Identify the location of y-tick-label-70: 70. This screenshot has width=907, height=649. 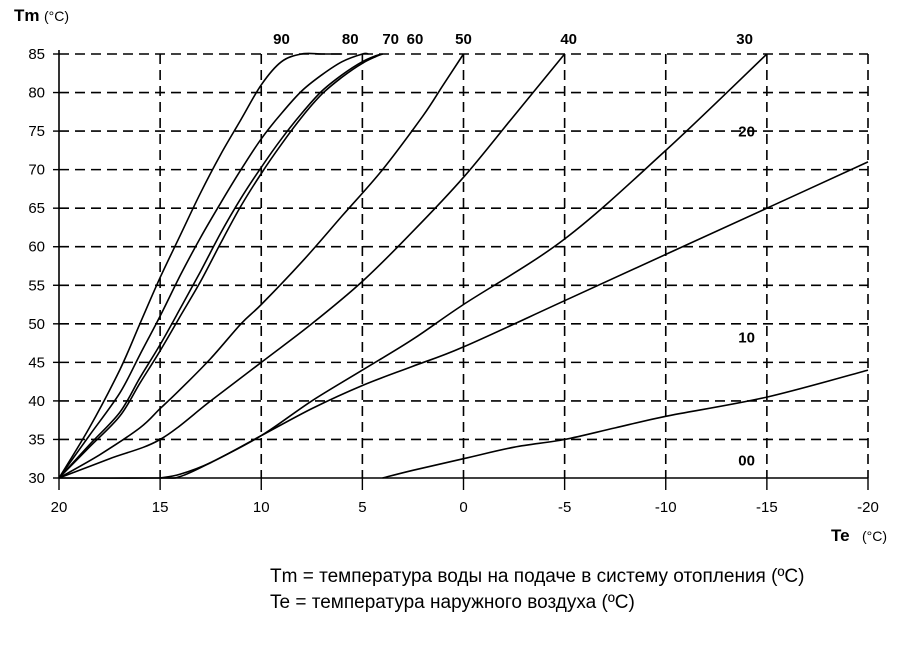
(36, 170).